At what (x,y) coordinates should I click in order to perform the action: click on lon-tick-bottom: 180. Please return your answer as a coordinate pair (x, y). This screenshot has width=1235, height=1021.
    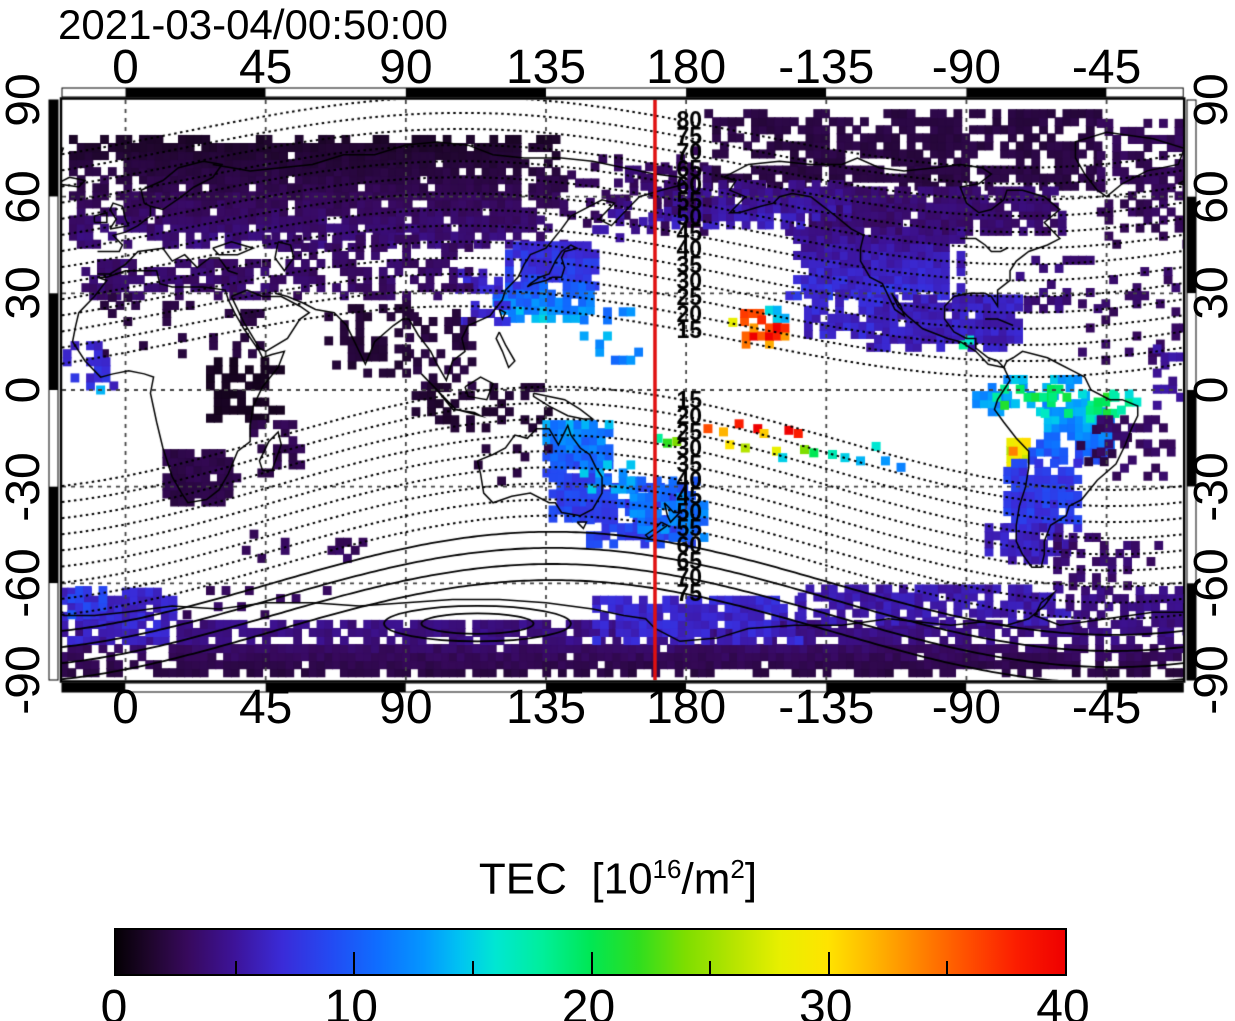
    Looking at the image, I should click on (686, 707).